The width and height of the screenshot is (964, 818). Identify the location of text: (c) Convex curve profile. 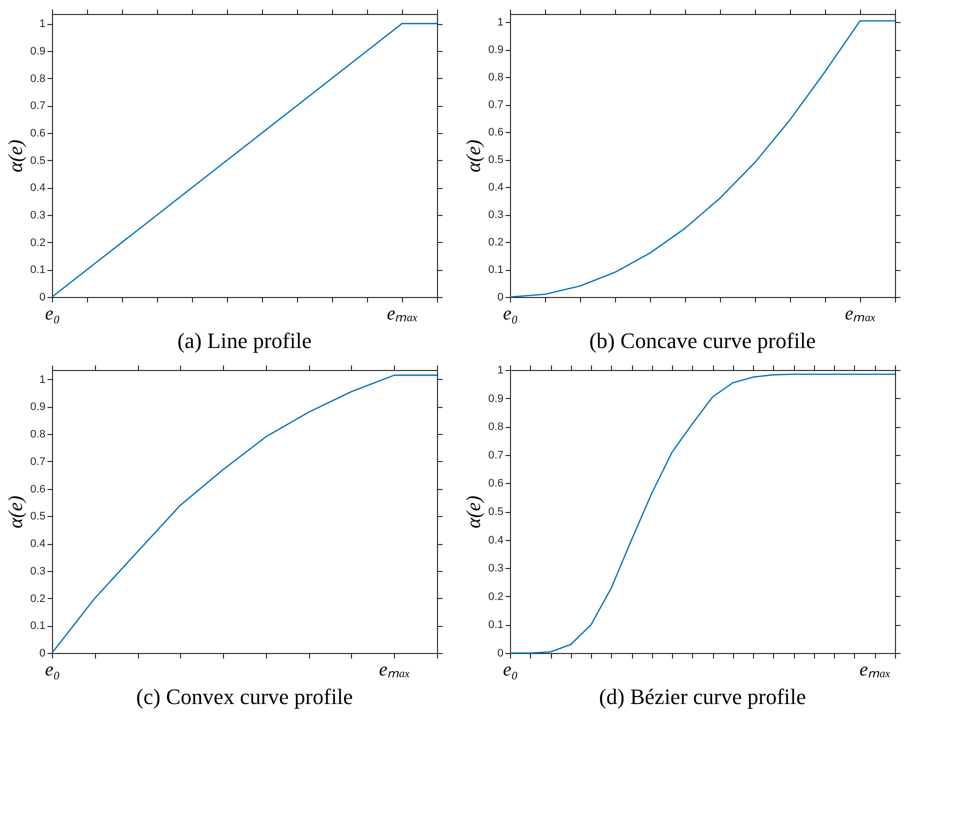
(244, 696).